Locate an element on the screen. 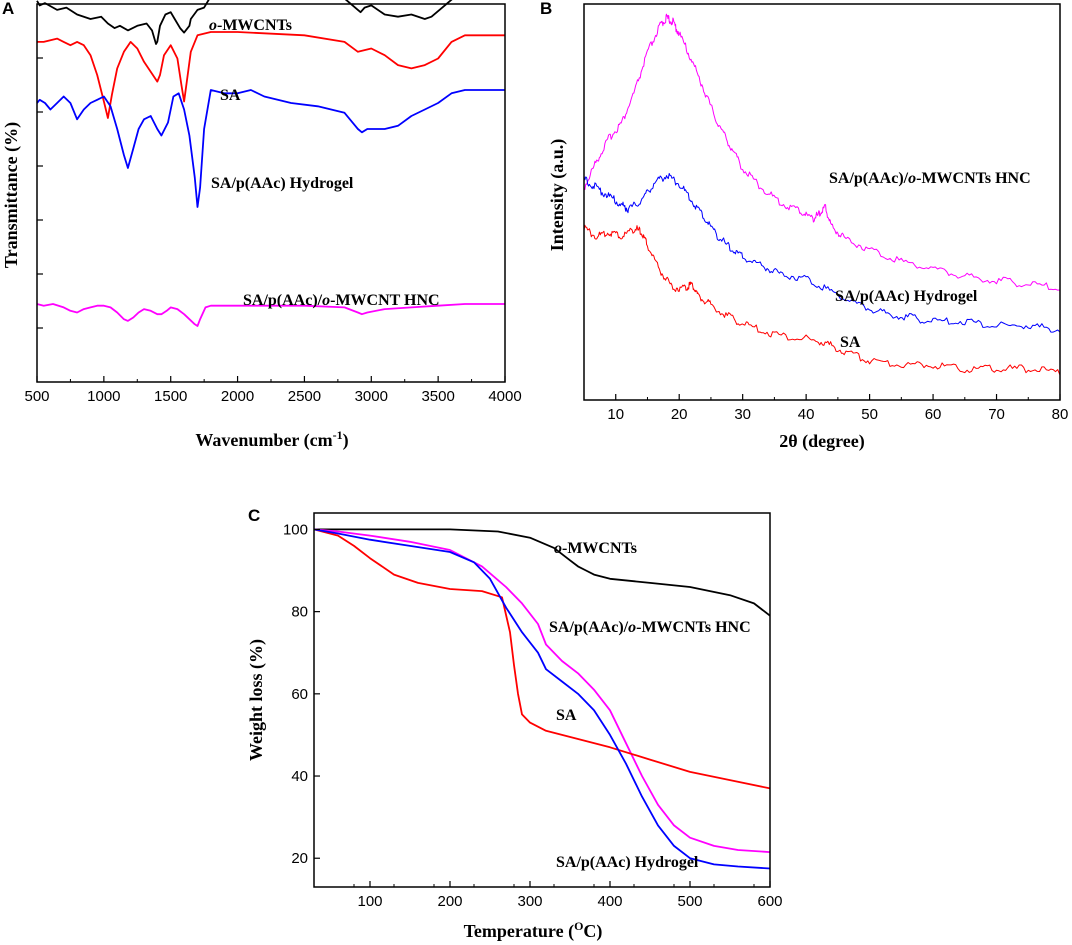  x-tick-label: 30 is located at coordinates (742, 414).